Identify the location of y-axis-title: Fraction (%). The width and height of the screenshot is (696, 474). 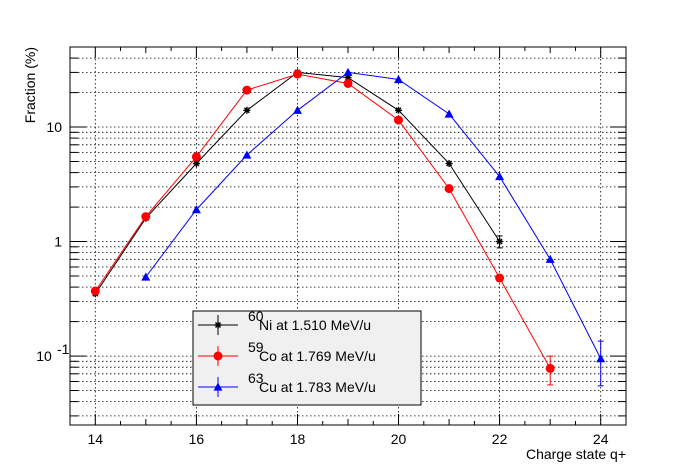
(30, 85).